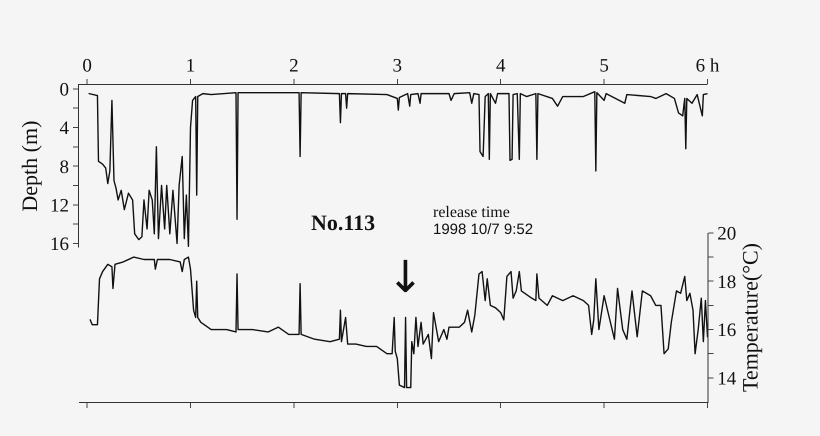 This screenshot has width=820, height=436. I want to click on y2-tick-label: 18, so click(726, 282).